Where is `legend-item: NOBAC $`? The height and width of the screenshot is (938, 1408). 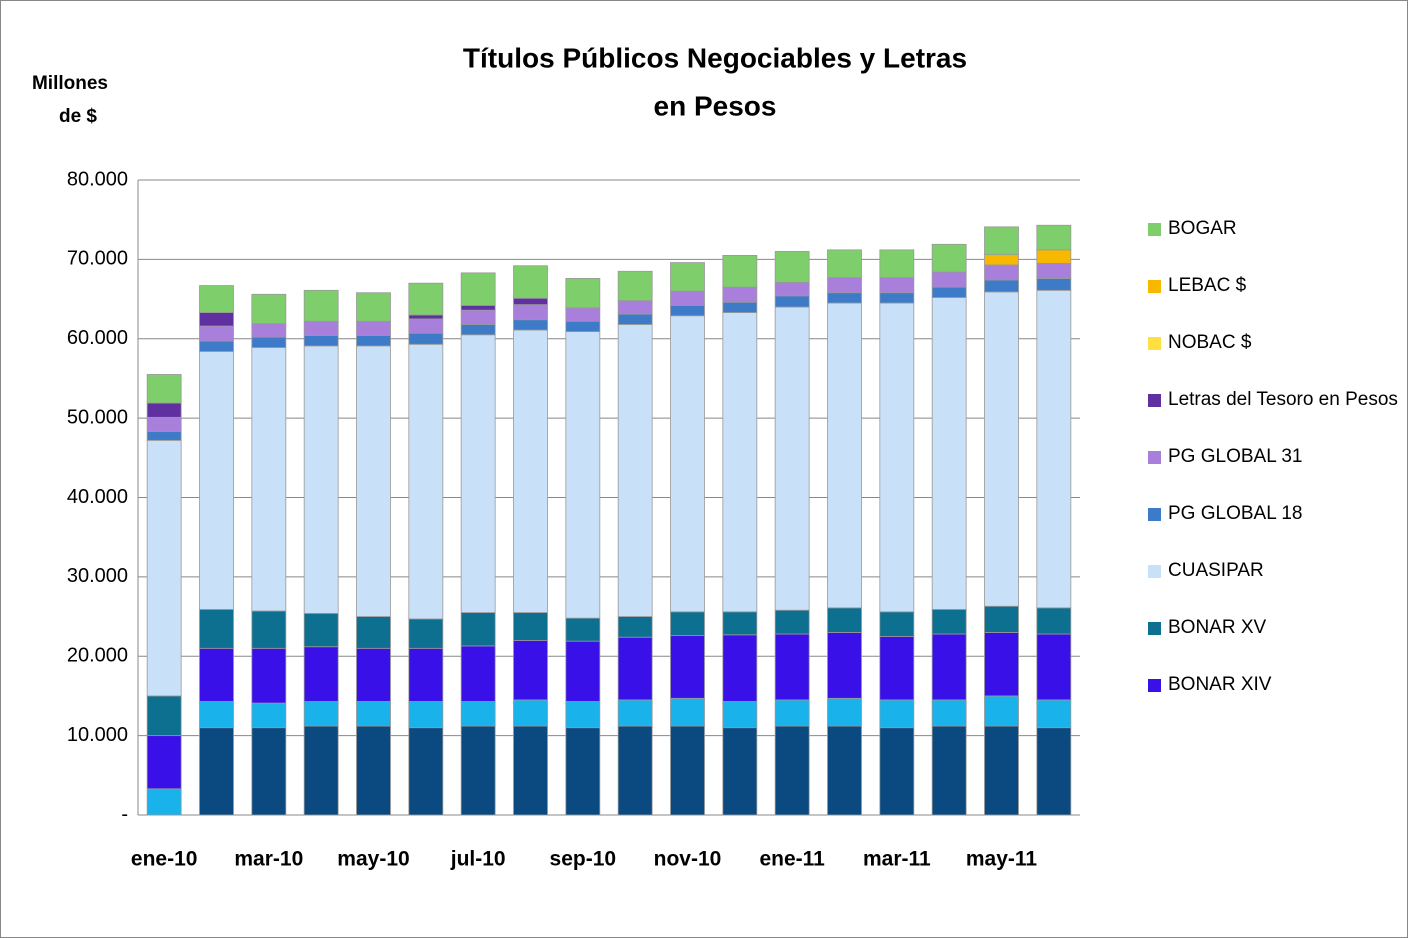 legend-item: NOBAC $ is located at coordinates (1273, 360).